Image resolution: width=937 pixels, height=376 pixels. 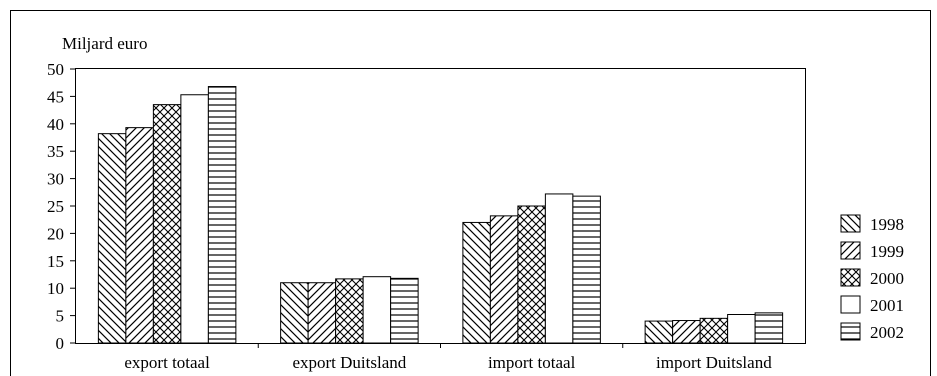 I want to click on legend-swatch-2001, so click(x=850, y=304).